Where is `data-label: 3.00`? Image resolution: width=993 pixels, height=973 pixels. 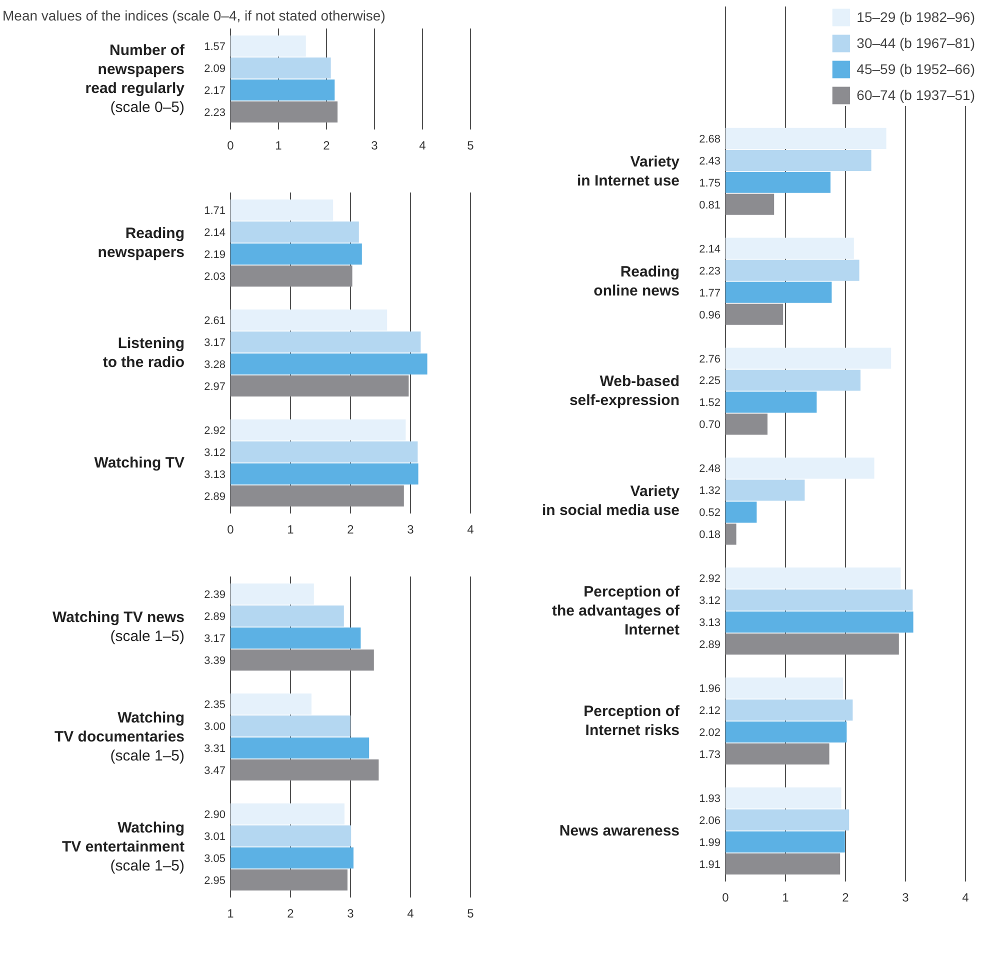
data-label: 3.00 is located at coordinates (215, 727).